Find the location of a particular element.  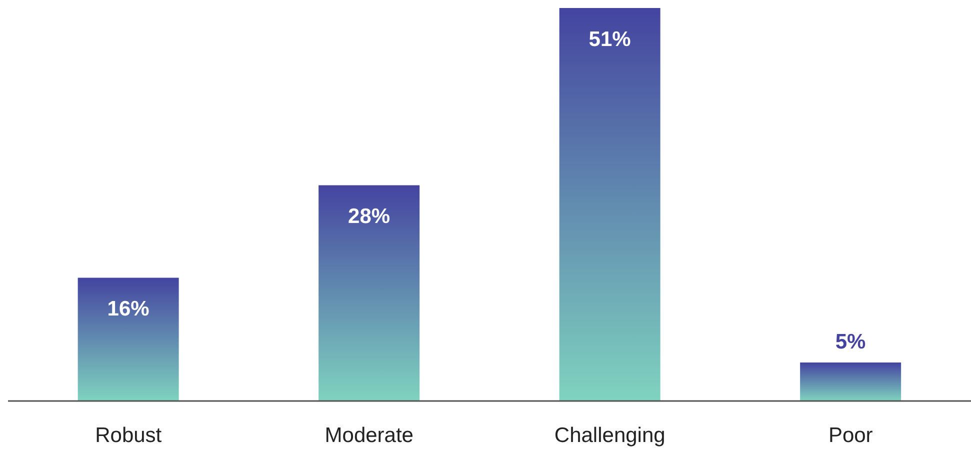

x-tick-label: Robust is located at coordinates (128, 435).